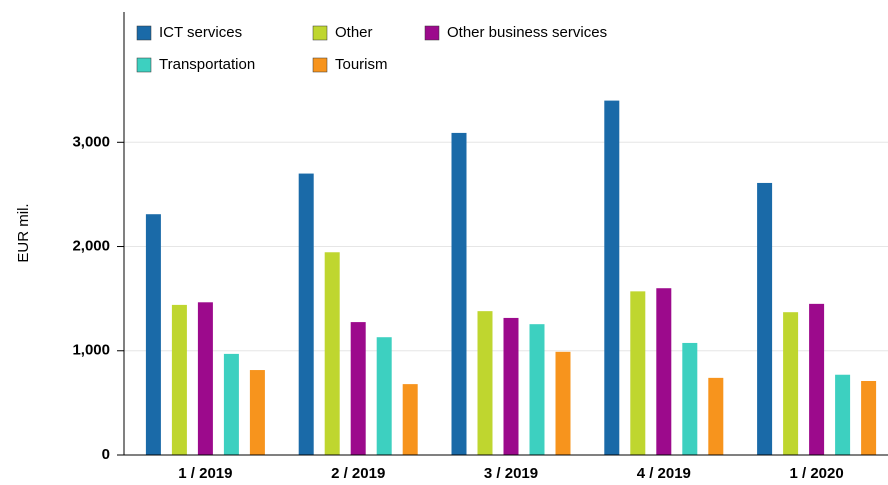  What do you see at coordinates (354, 32) in the screenshot?
I see `legend-label: Other` at bounding box center [354, 32].